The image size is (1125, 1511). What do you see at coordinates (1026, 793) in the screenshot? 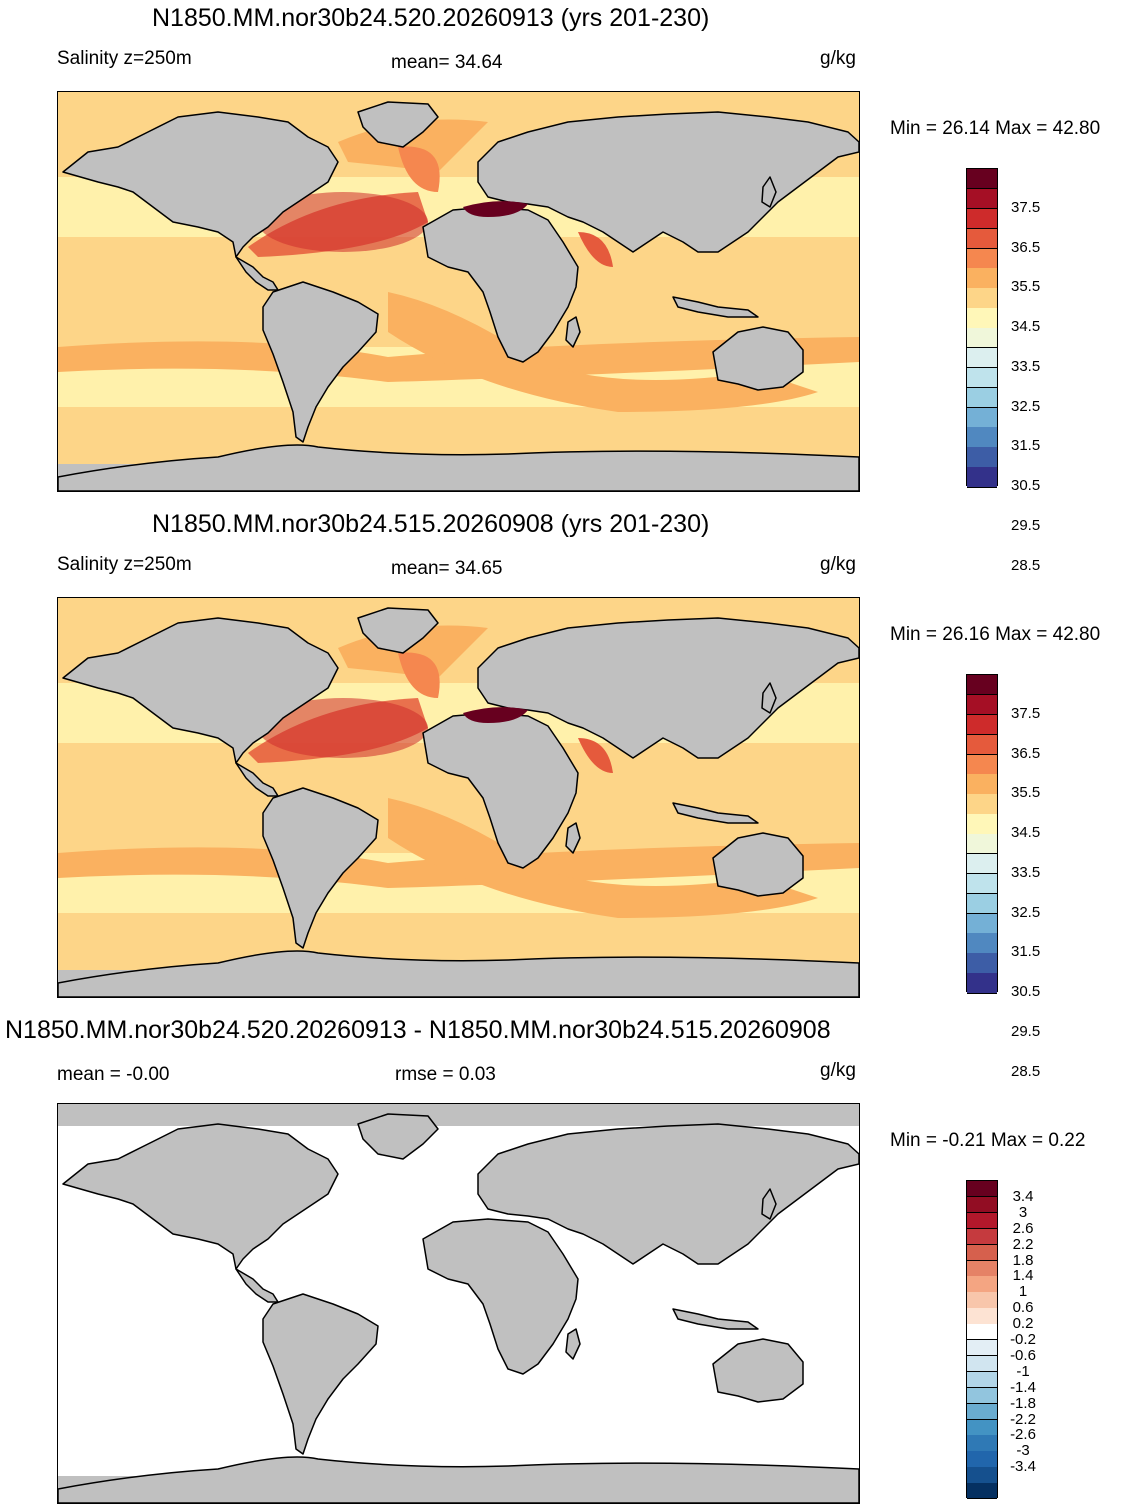
I see `colorbar-tick-label: 35.5` at bounding box center [1026, 793].